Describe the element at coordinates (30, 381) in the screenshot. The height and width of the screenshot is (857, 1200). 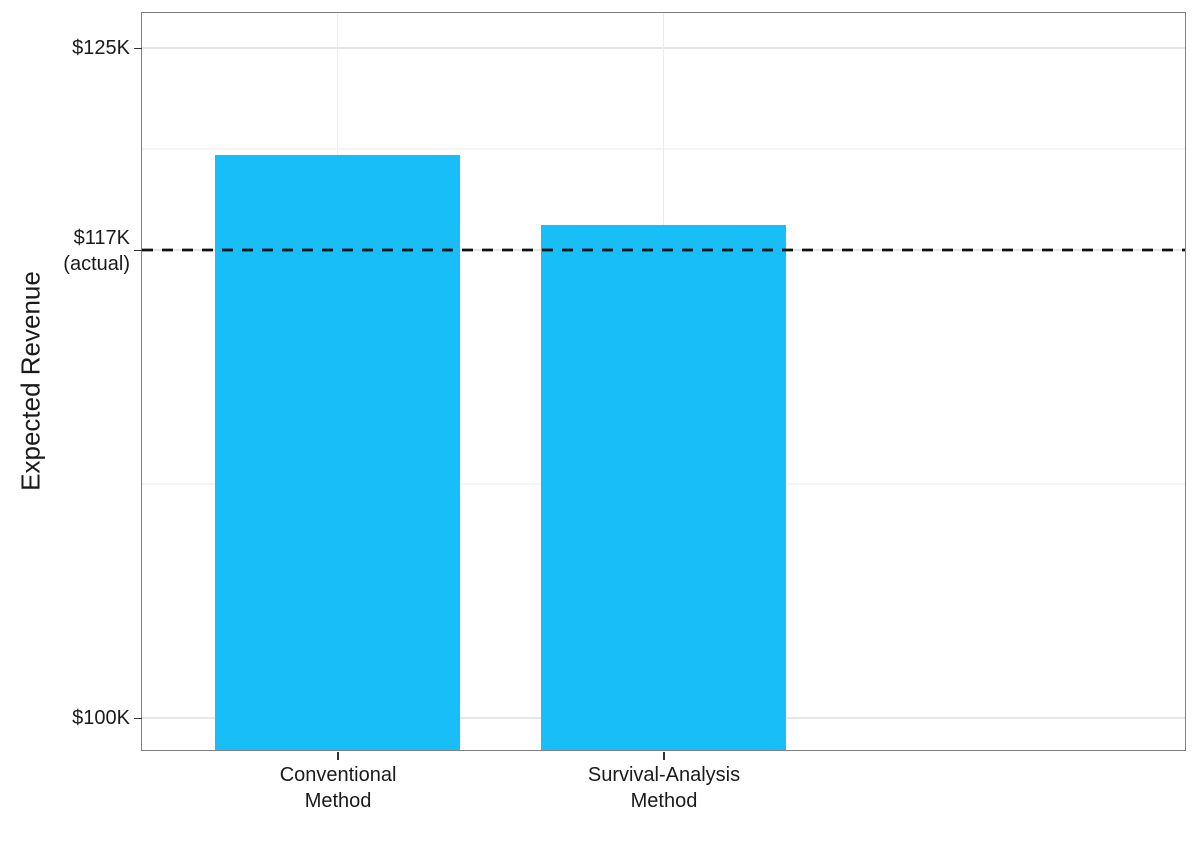
I see `y-axis-title: Expected Revenue` at that location.